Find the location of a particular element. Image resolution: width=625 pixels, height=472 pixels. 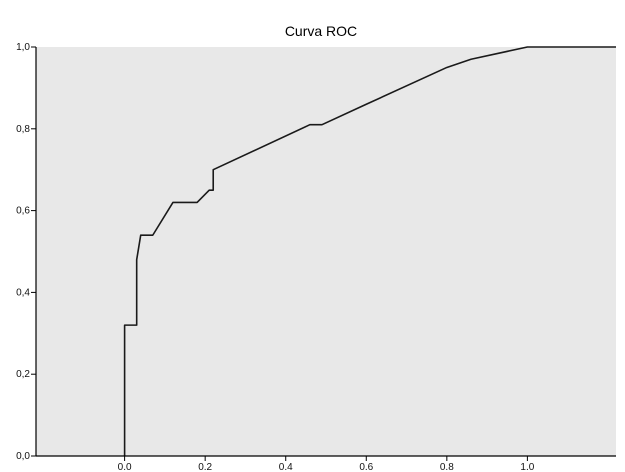

x-tick-label: 0.0 is located at coordinates (125, 467).